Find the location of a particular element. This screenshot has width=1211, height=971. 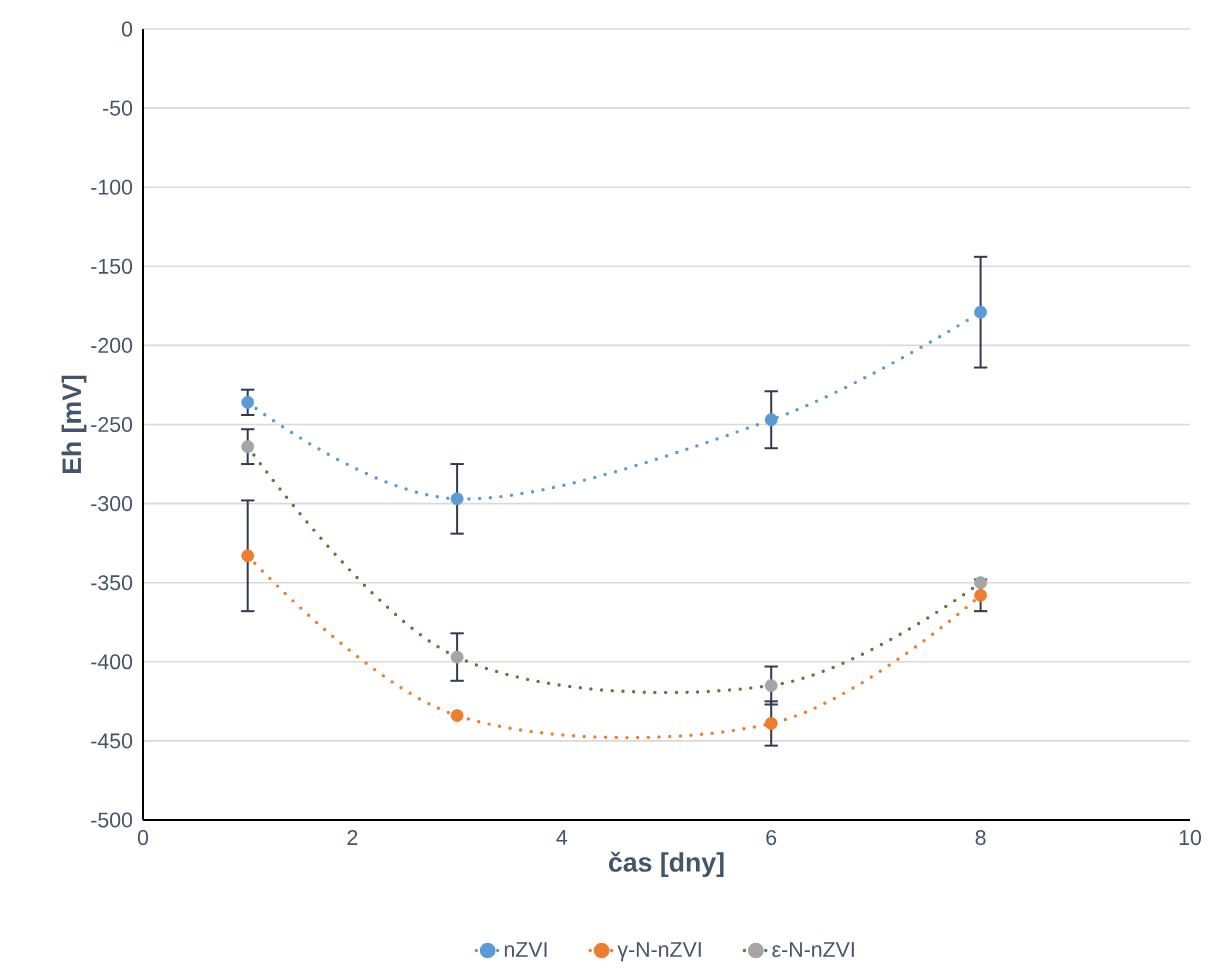

x-tick-label: 0 is located at coordinates (143, 838).